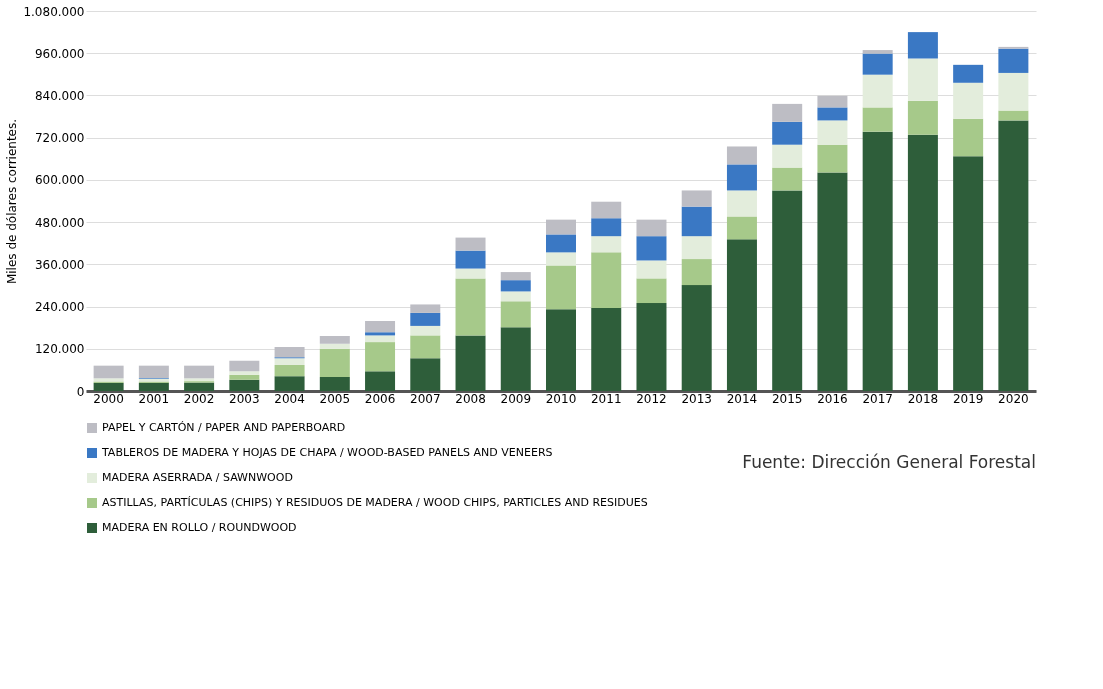  What do you see at coordinates (968, 398) in the screenshot?
I see `x-tick-label: 2019` at bounding box center [968, 398].